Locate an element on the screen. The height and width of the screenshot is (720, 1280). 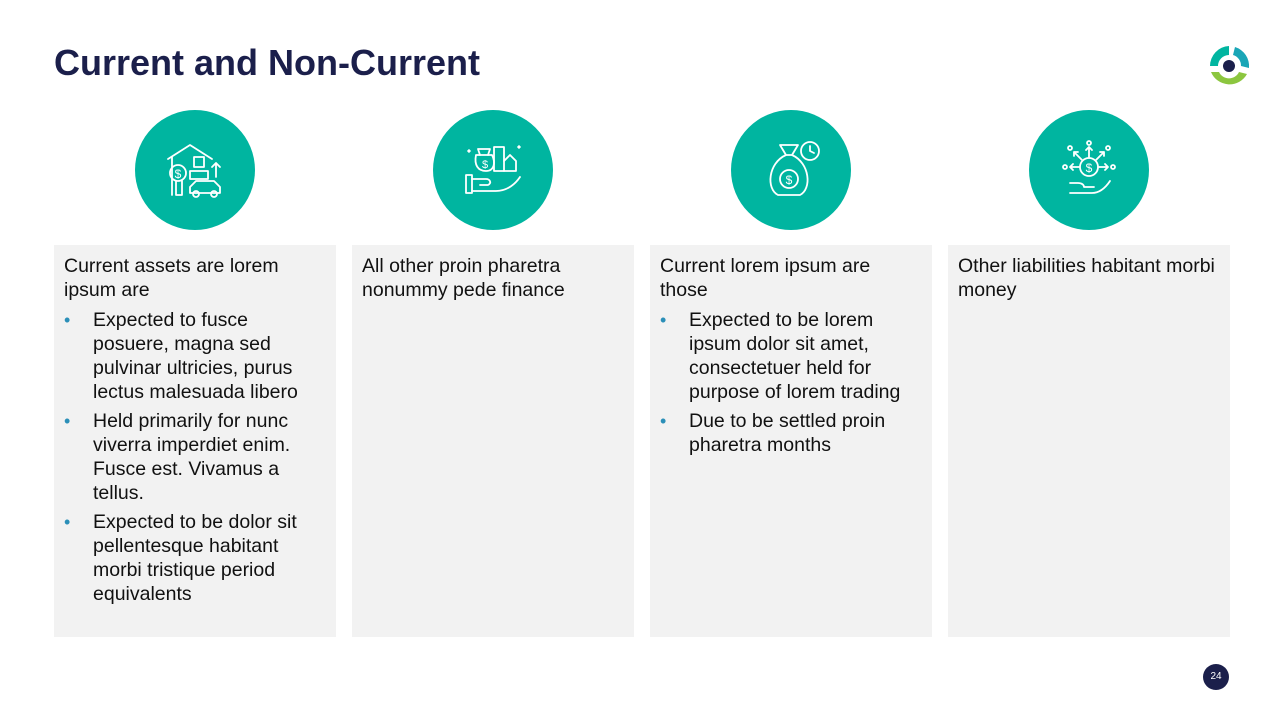
company-logo is located at coordinates (1230, 65).